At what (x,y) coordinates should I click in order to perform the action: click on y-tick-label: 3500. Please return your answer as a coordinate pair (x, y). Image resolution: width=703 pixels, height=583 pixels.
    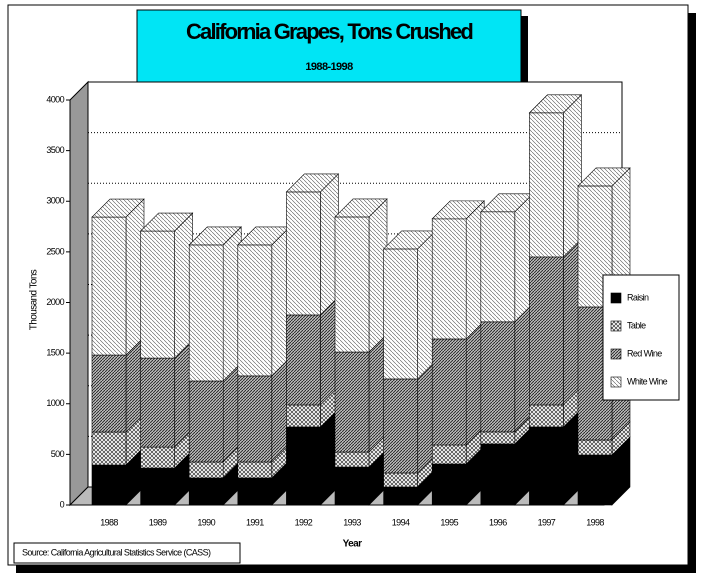
    Looking at the image, I should click on (55, 150).